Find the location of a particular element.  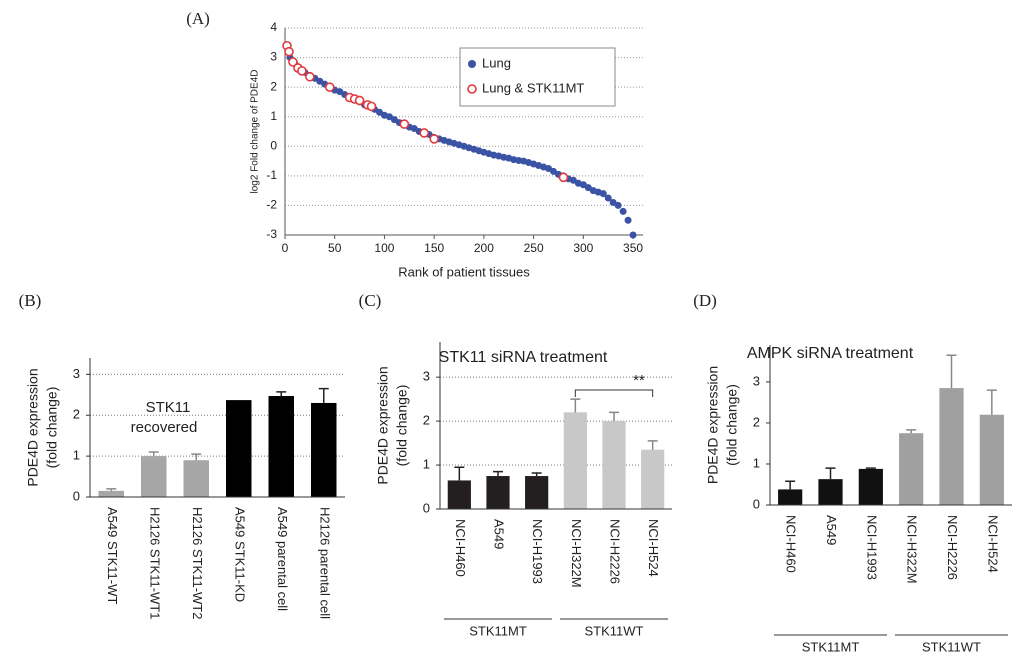

legend-label: Lung & STK11MT is located at coordinates (533, 87).